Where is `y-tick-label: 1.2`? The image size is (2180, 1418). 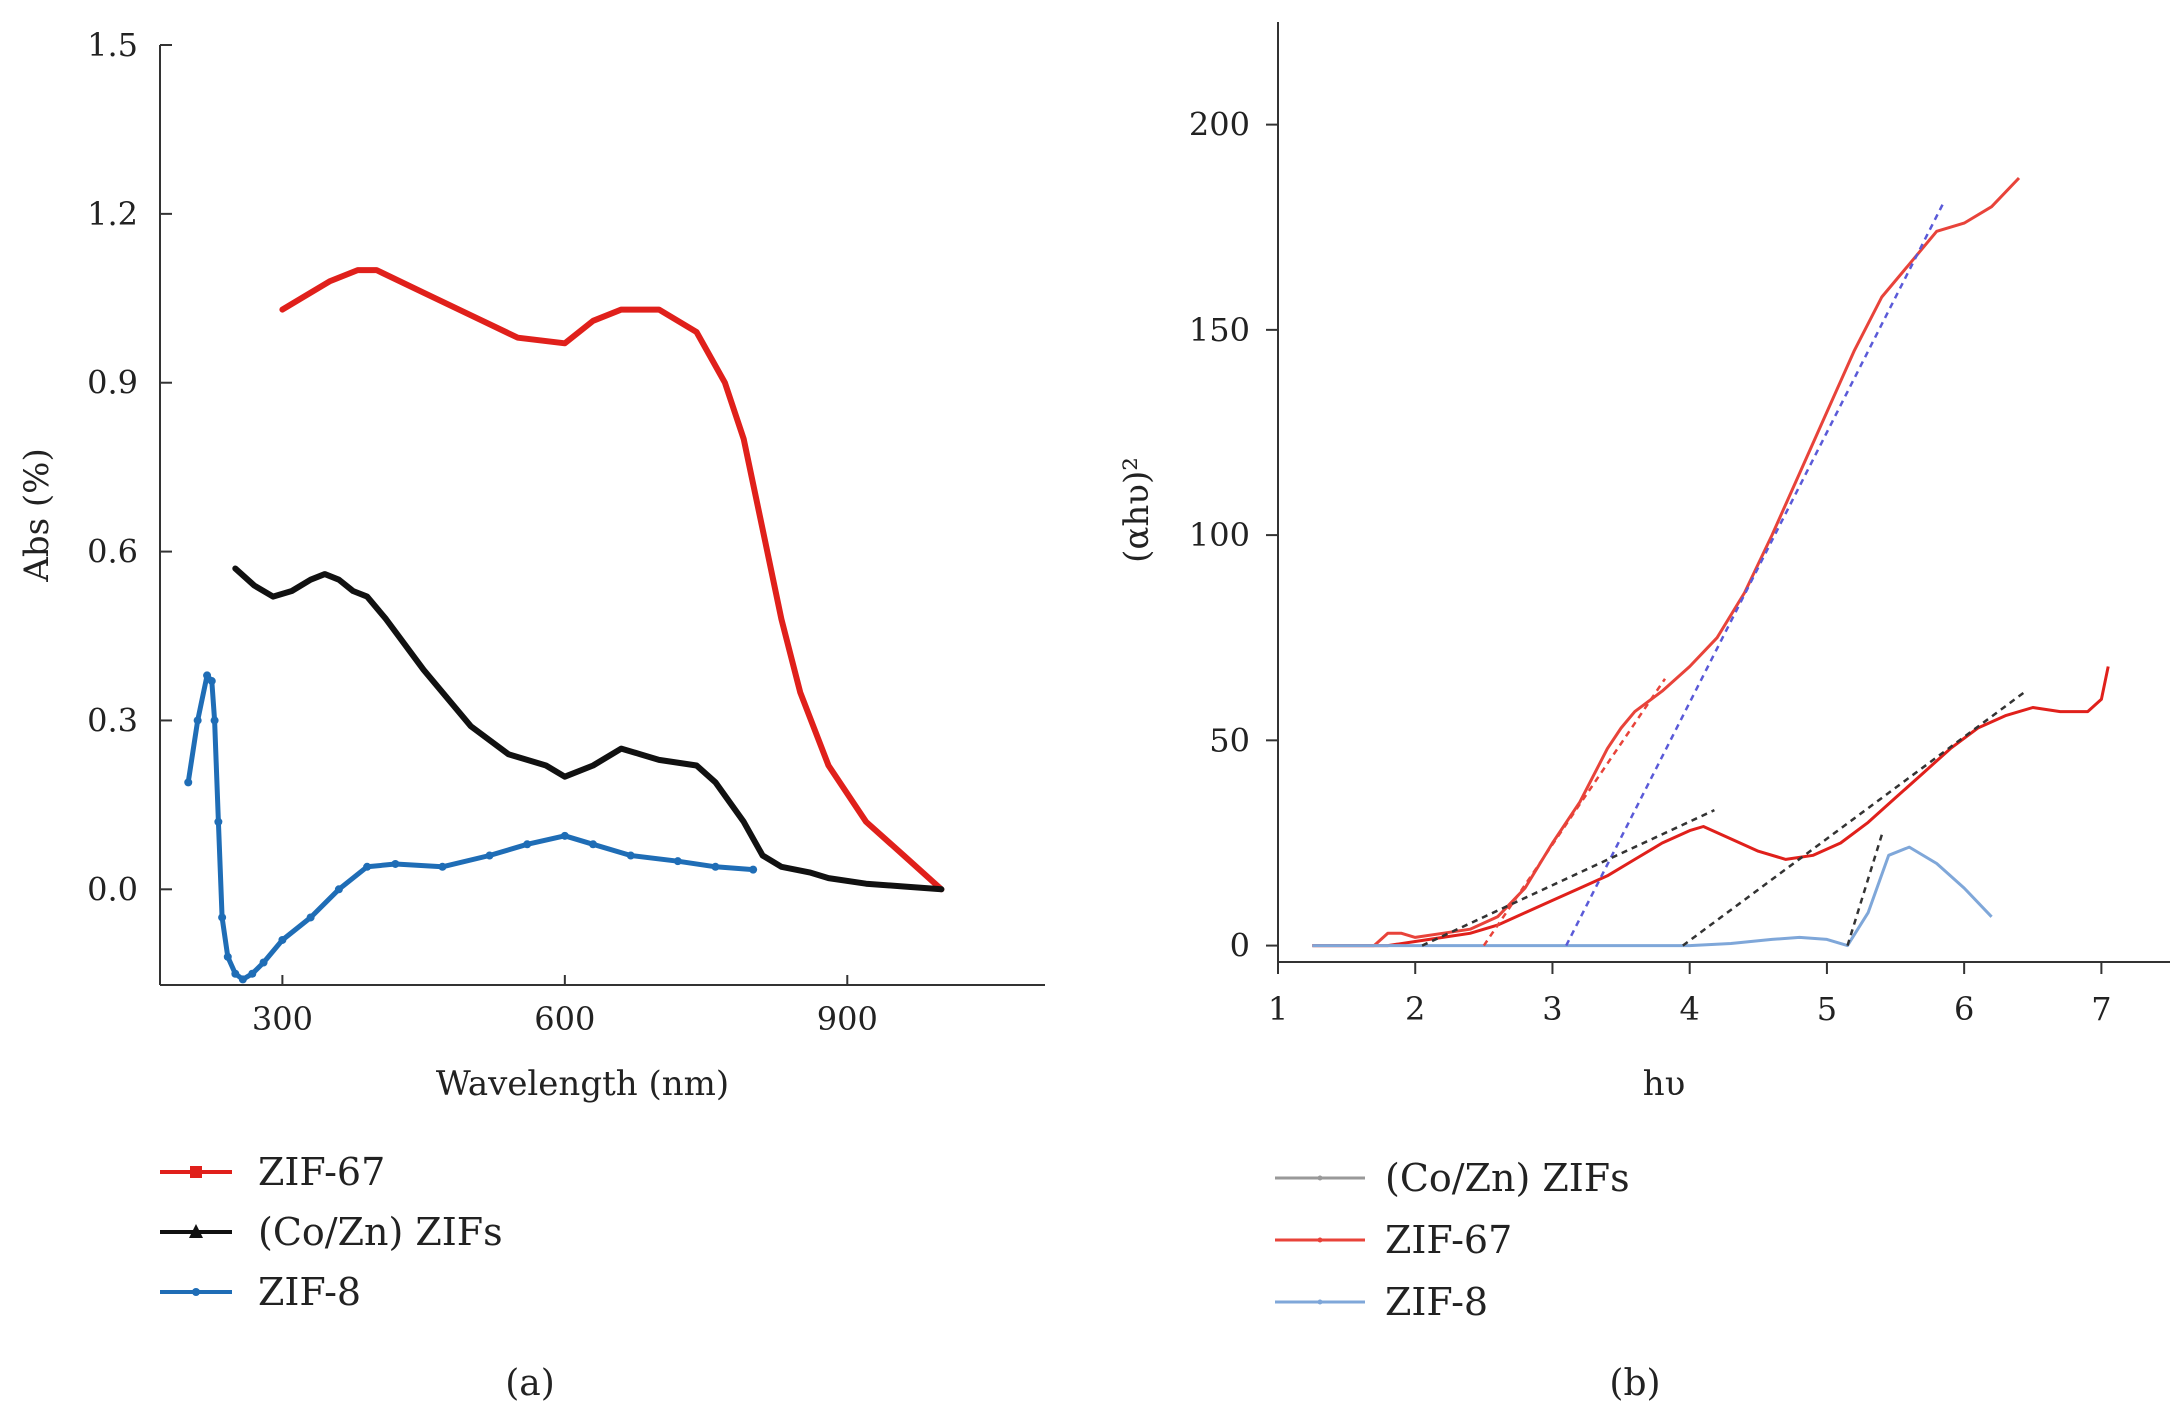
y-tick-label: 1.2 is located at coordinates (112, 214).